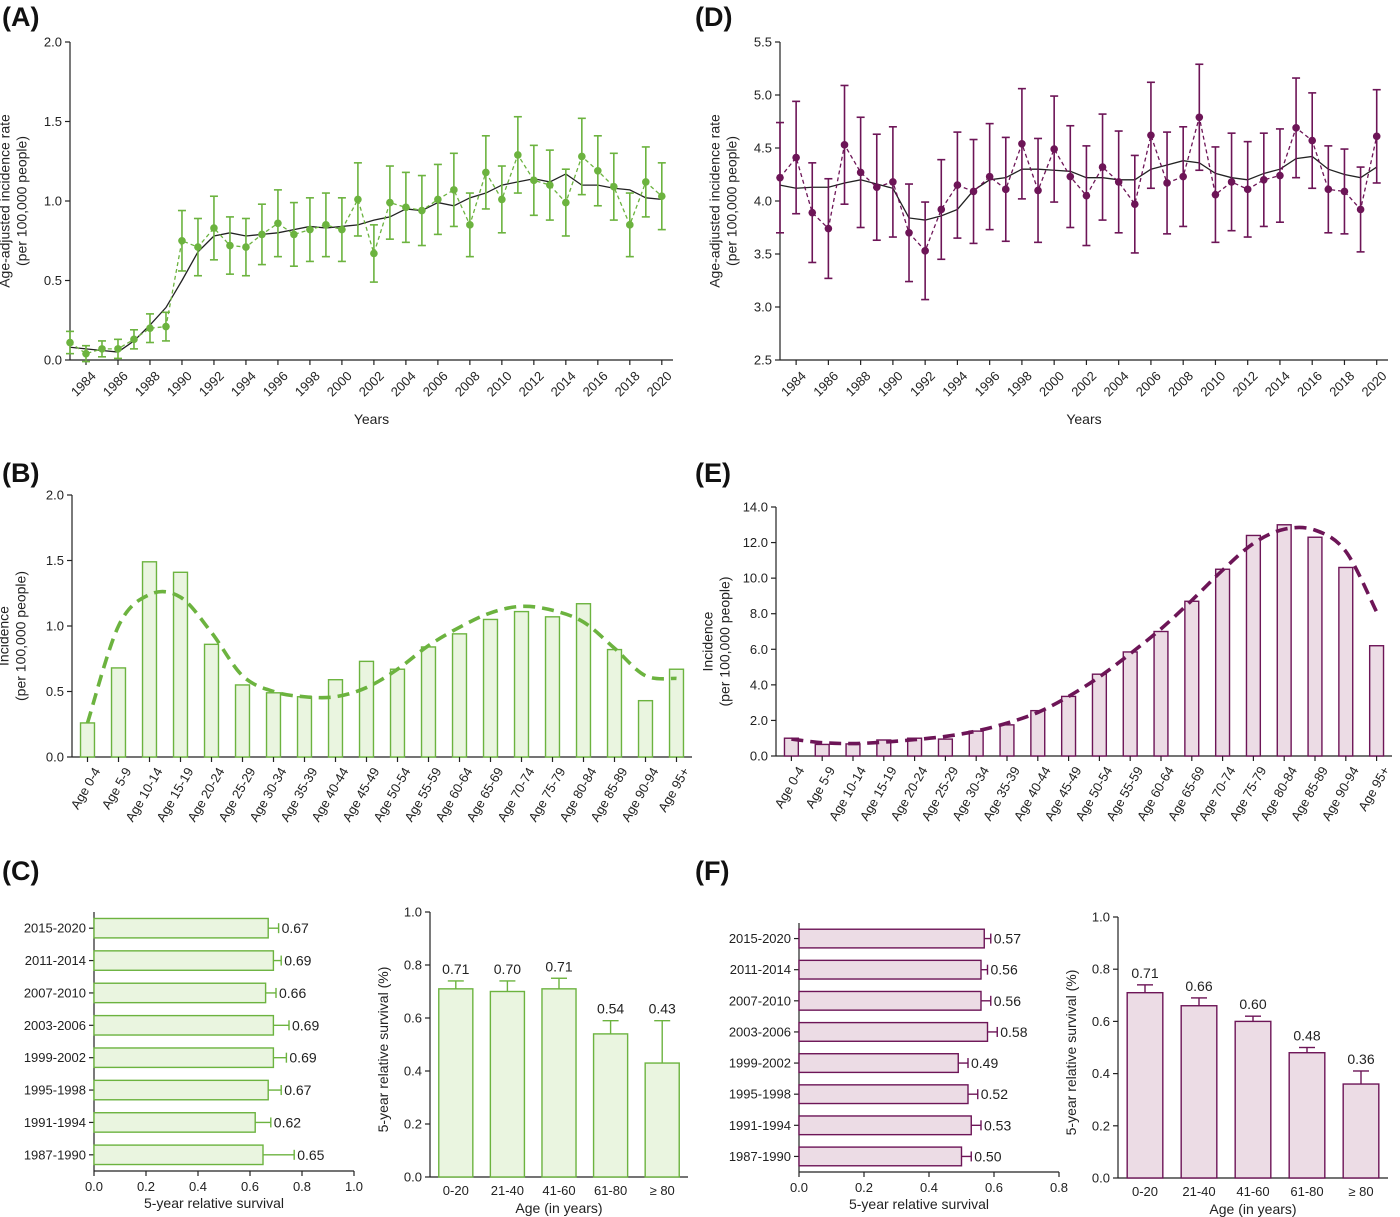 Image resolution: width=1400 pixels, height=1217 pixels. What do you see at coordinates (6, 636) in the screenshot?
I see `chart-b-y-axis-title: Incidence` at bounding box center [6, 636].